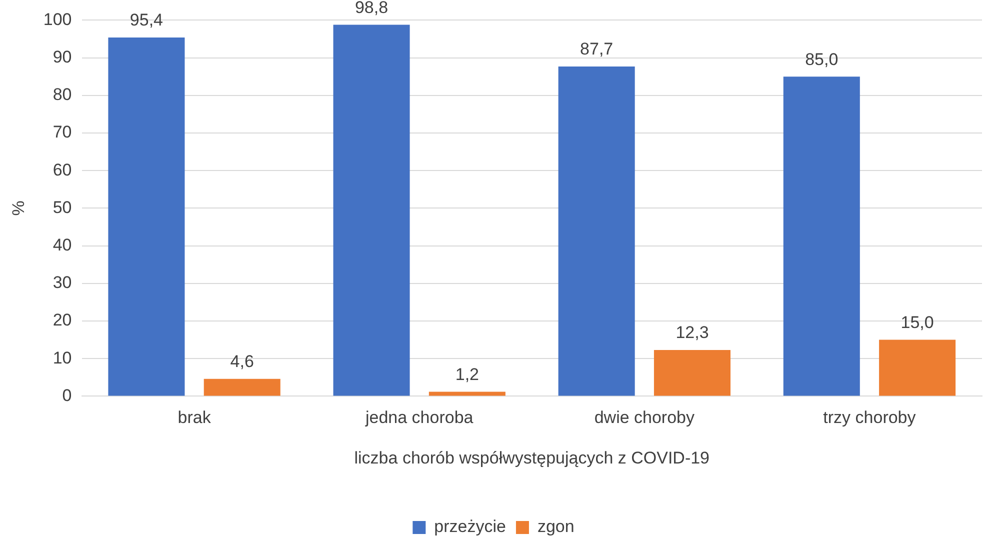  What do you see at coordinates (597, 49) in the screenshot?
I see `data-label: 87,7` at bounding box center [597, 49].